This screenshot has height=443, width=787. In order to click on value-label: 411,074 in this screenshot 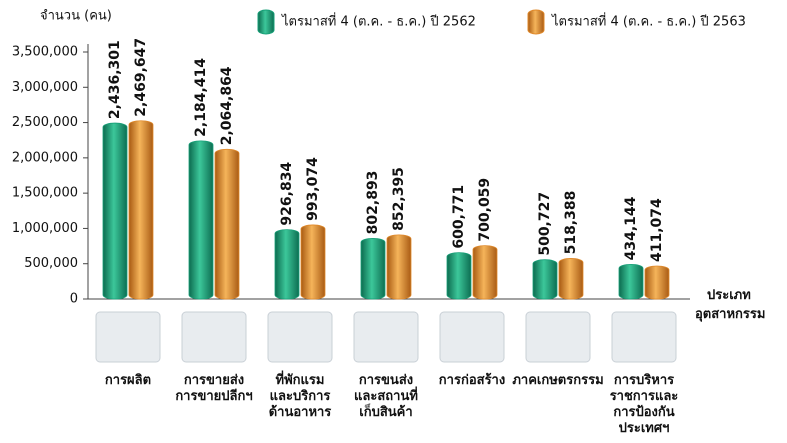, I will do `click(657, 230)`.